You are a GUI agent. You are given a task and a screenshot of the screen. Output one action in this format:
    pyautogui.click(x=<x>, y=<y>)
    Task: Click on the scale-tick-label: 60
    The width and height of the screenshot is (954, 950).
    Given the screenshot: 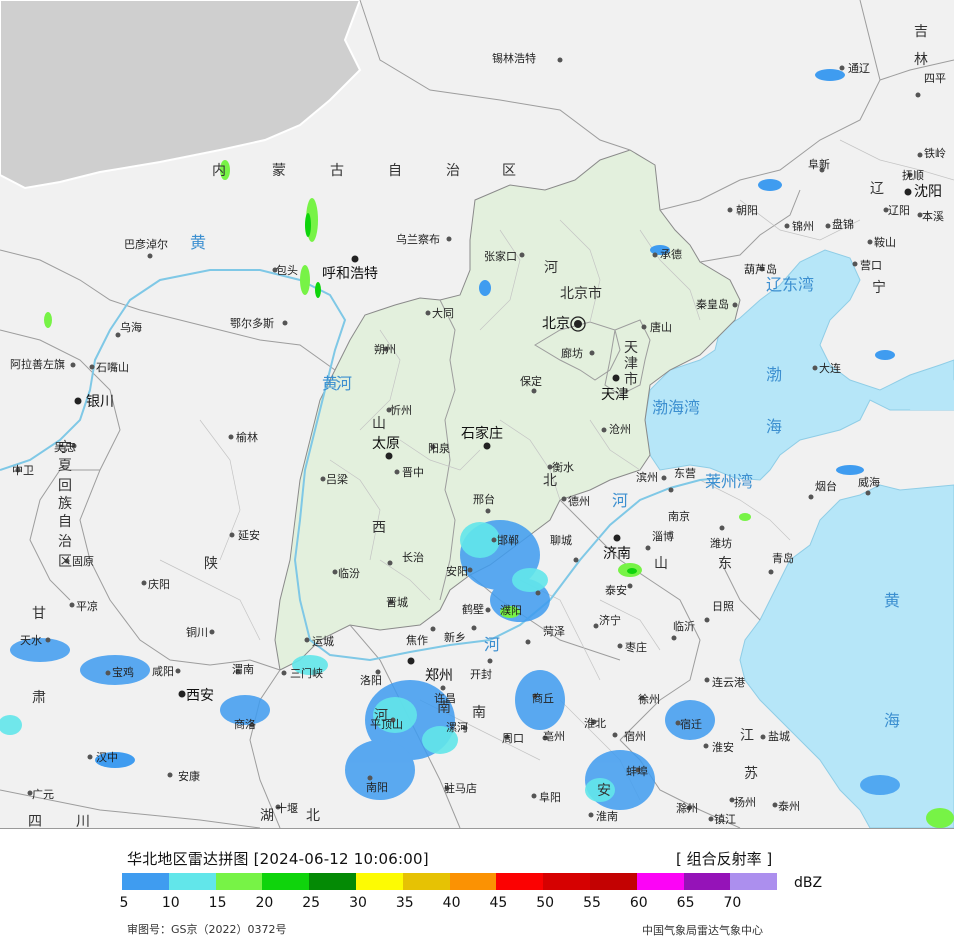 What is the action you would take?
    pyautogui.click(x=638, y=903)
    